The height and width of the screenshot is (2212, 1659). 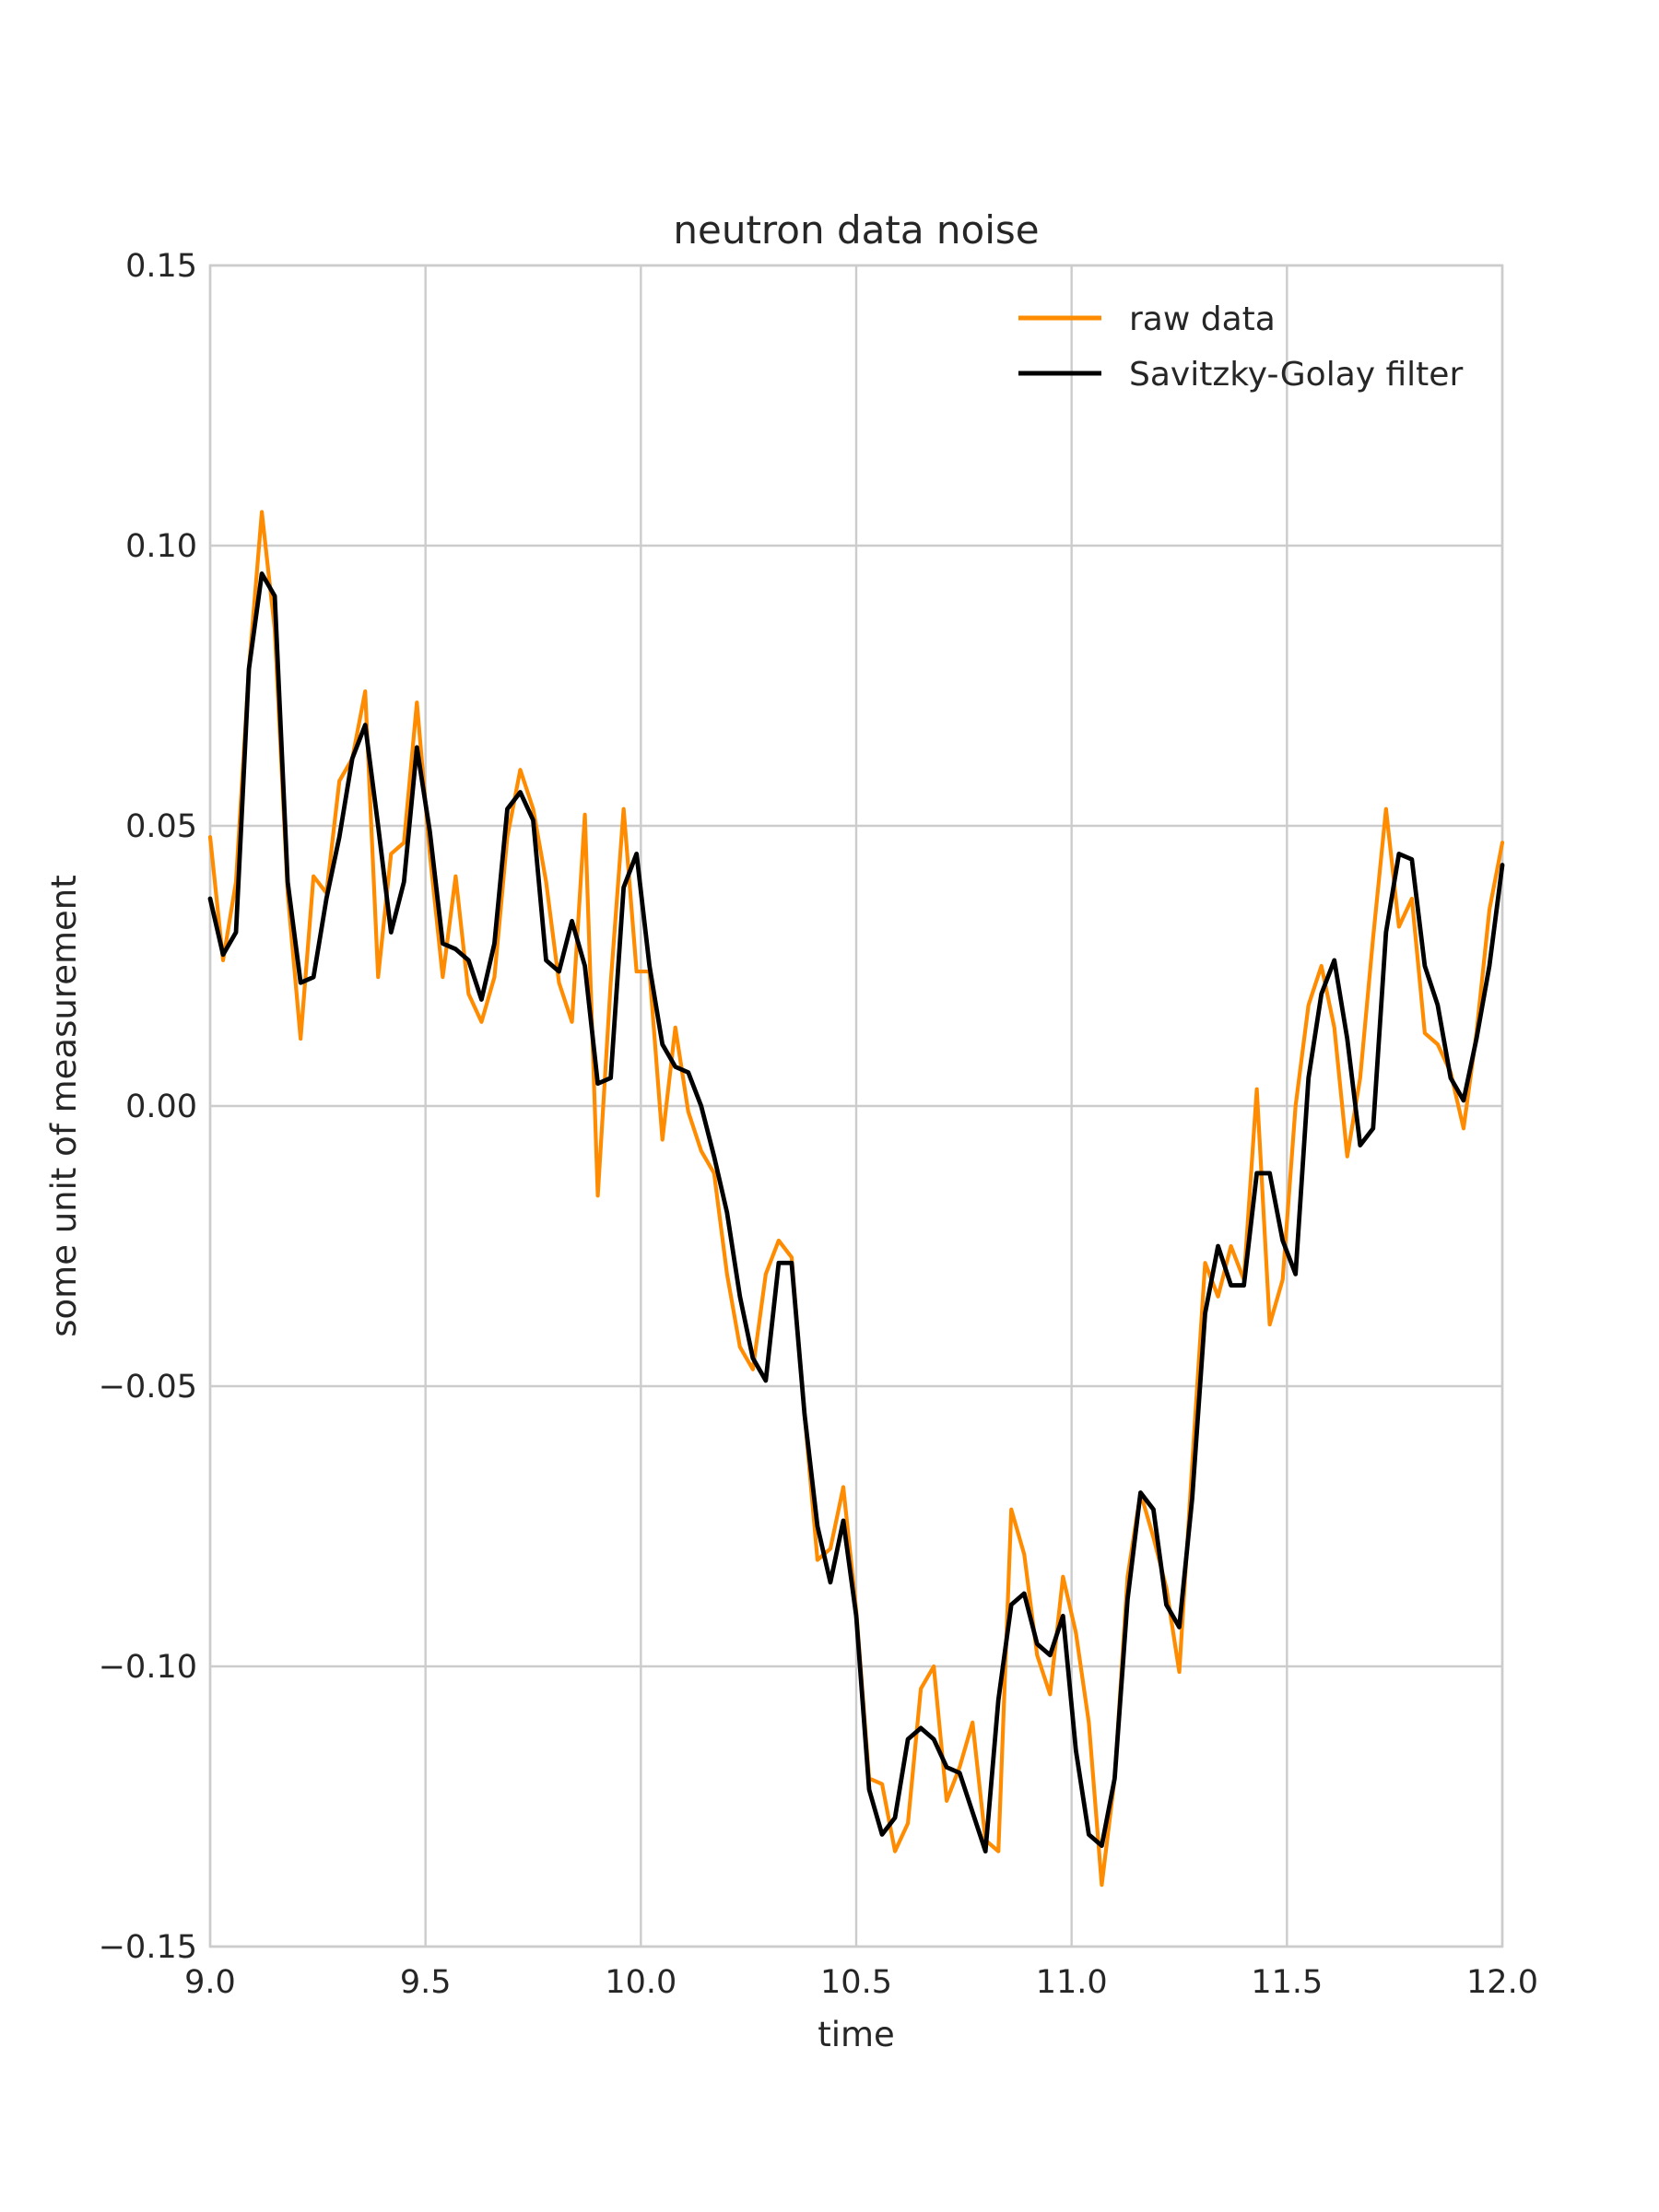 I want to click on y-tick-label: 0.10, so click(x=161, y=546).